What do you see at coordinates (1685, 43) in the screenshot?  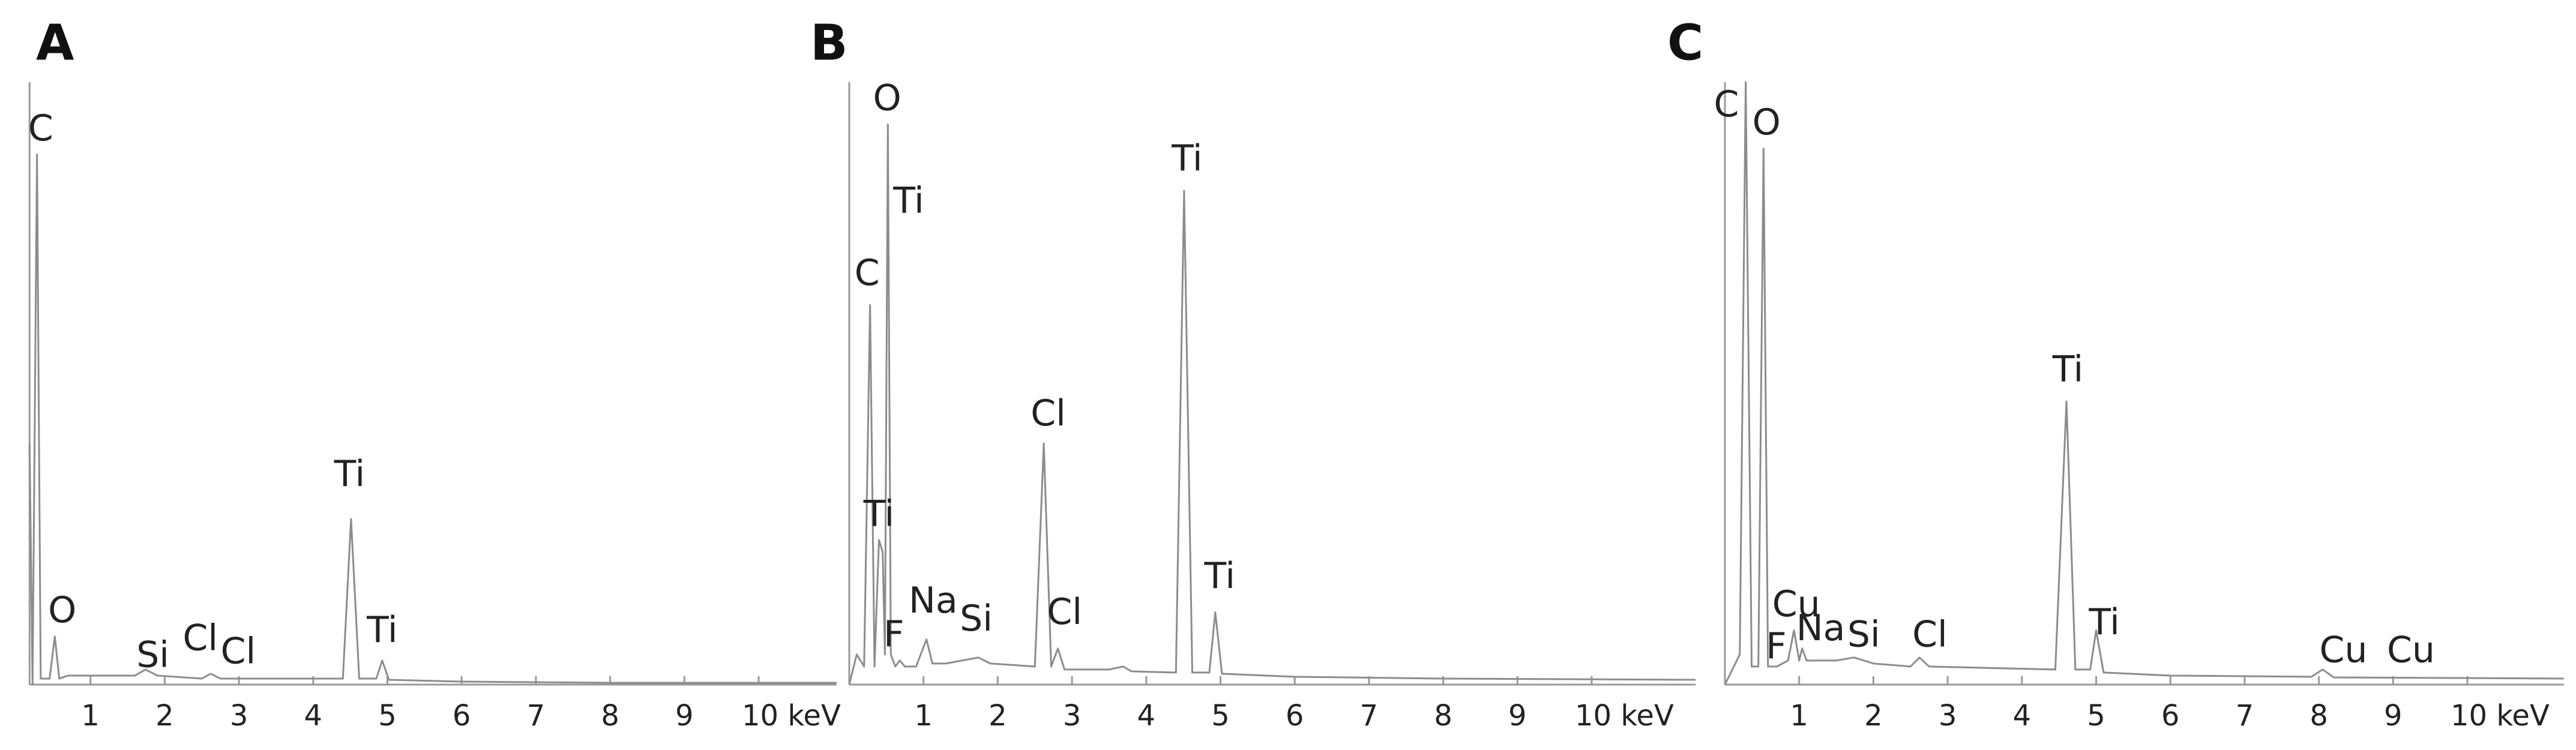 I see `panel-label: C` at bounding box center [1685, 43].